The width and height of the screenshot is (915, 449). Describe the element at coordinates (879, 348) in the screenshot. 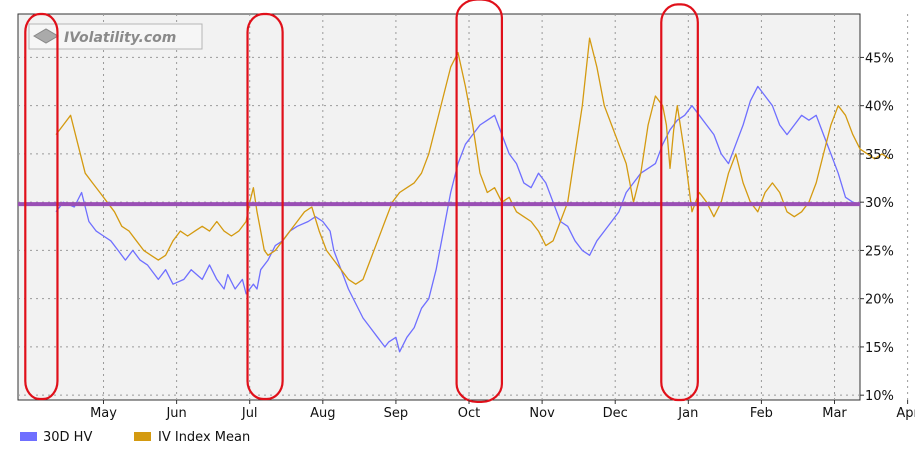

I see `y-tick-label: 15%` at that location.